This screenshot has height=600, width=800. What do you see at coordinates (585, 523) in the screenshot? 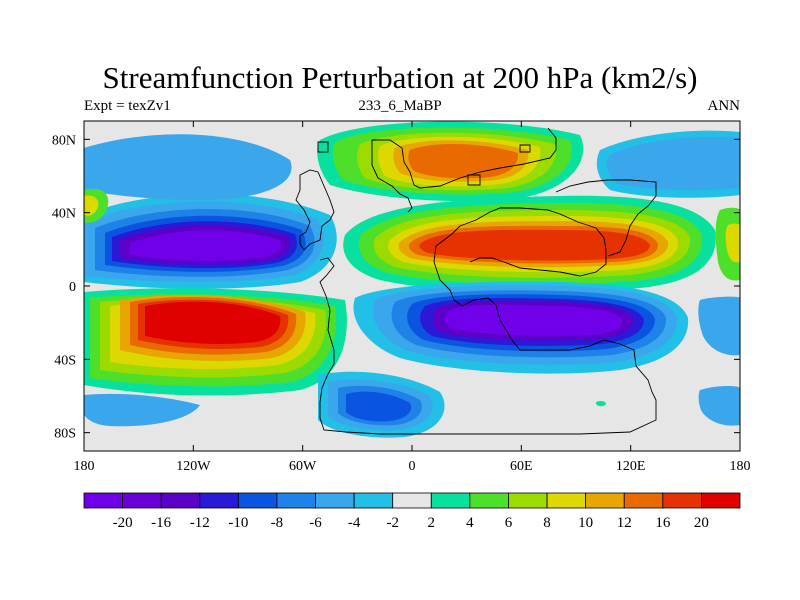
I see `colorbar-label: 10` at bounding box center [585, 523].